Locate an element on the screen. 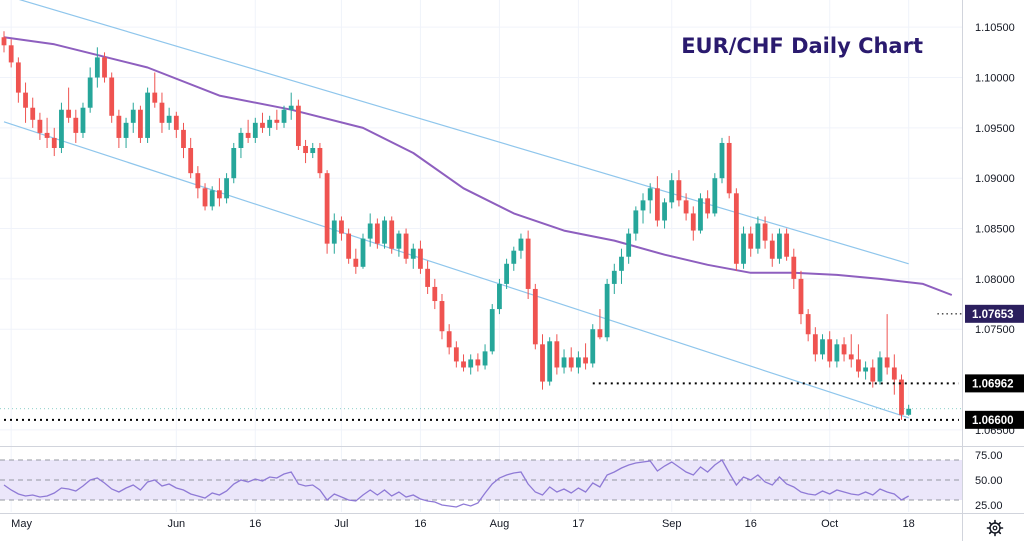 The height and width of the screenshot is (546, 1024). settings-gear-icon is located at coordinates (995, 528).